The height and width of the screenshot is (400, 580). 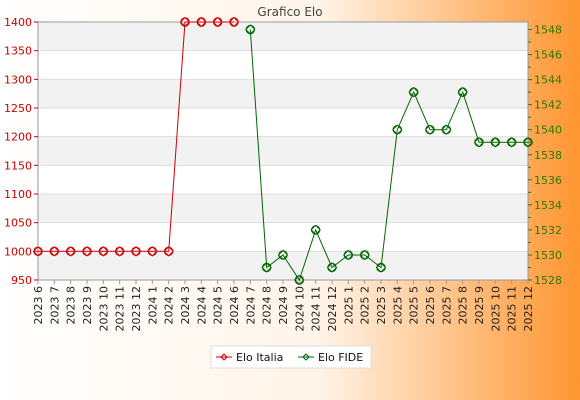 What do you see at coordinates (169, 305) in the screenshot?
I see `x-tick-label: 2024 2` at bounding box center [169, 305].